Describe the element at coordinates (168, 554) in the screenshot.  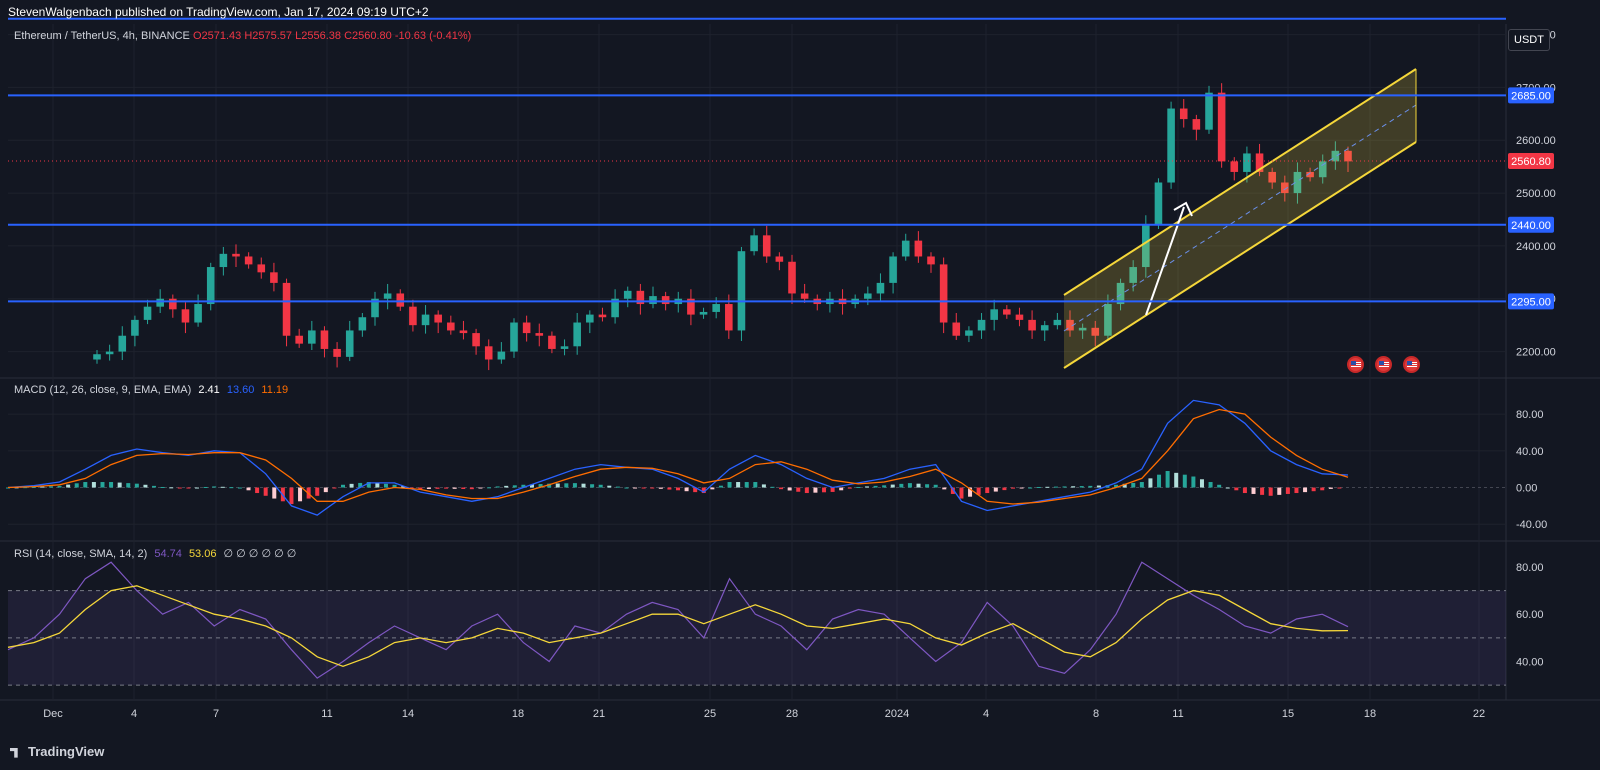
I see `rsi-value: 54.74` at that location.